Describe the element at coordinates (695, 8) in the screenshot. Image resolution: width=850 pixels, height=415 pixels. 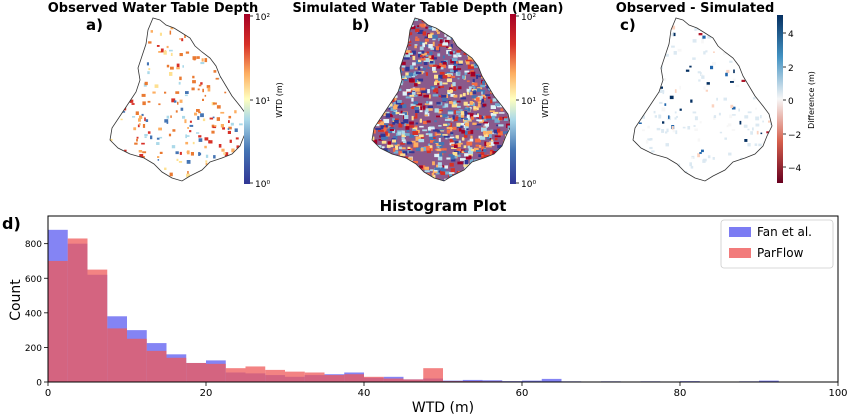
I see `panel-c-title: Observed - Simulated` at that location.